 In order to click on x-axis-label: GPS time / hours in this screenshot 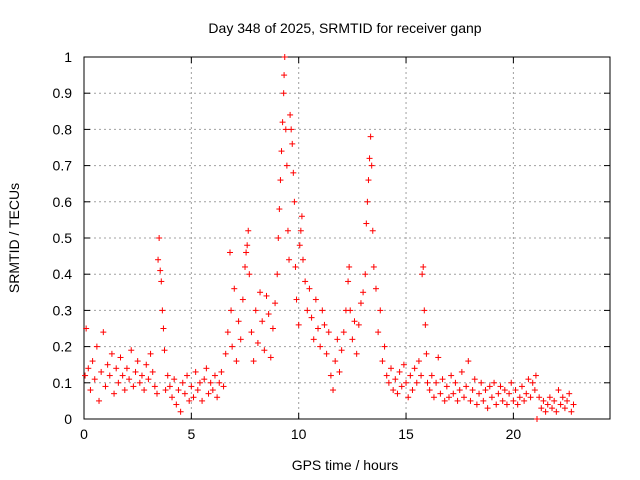, I will do `click(345, 465)`.